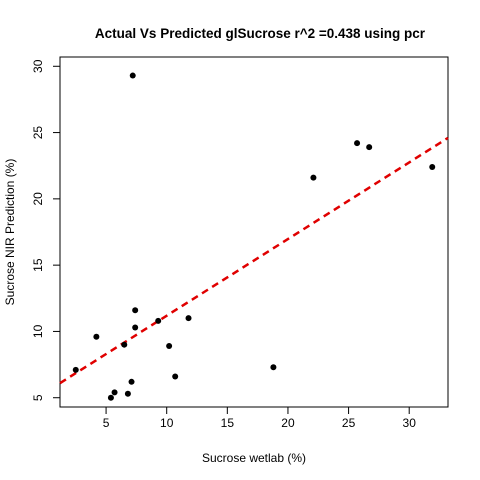 This screenshot has height=480, width=480. Describe the element at coordinates (228, 423) in the screenshot. I see `x-tick-label: 15` at that location.